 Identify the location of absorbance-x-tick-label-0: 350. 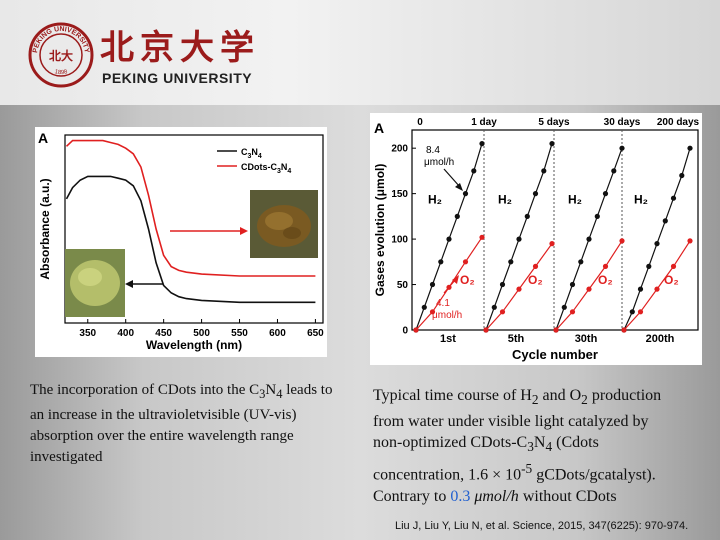
(87, 333).